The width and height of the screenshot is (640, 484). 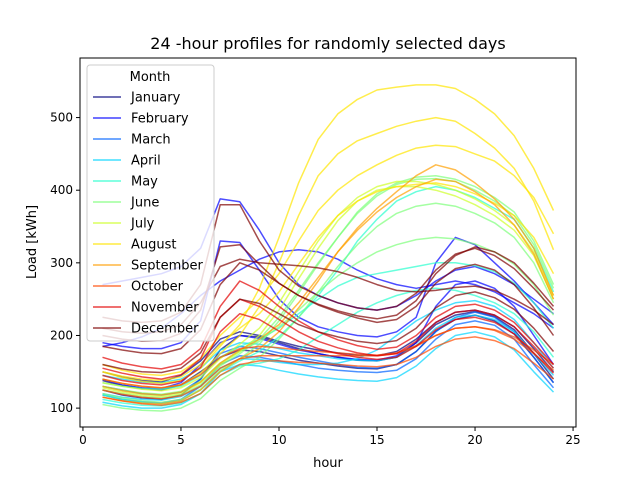 I want to click on legend-label-january: January, so click(x=155, y=98).